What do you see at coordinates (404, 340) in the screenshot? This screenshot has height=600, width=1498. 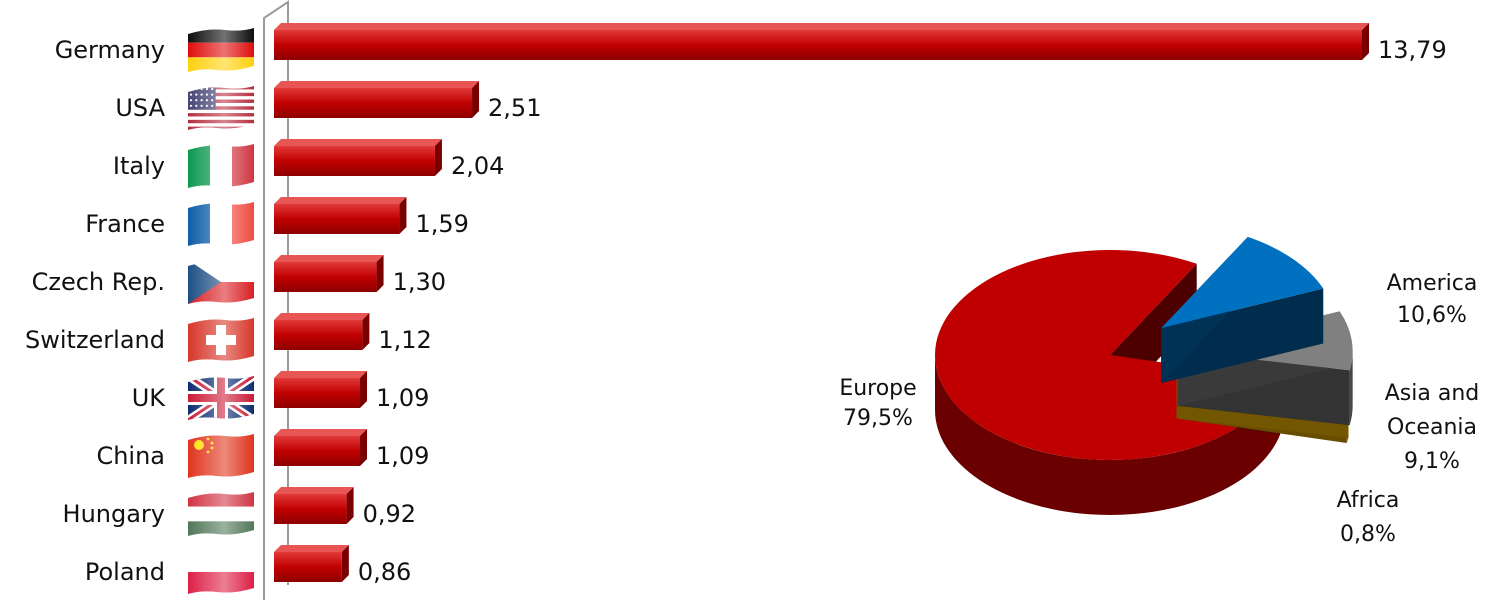 I see `value-label: 1,12` at bounding box center [404, 340].